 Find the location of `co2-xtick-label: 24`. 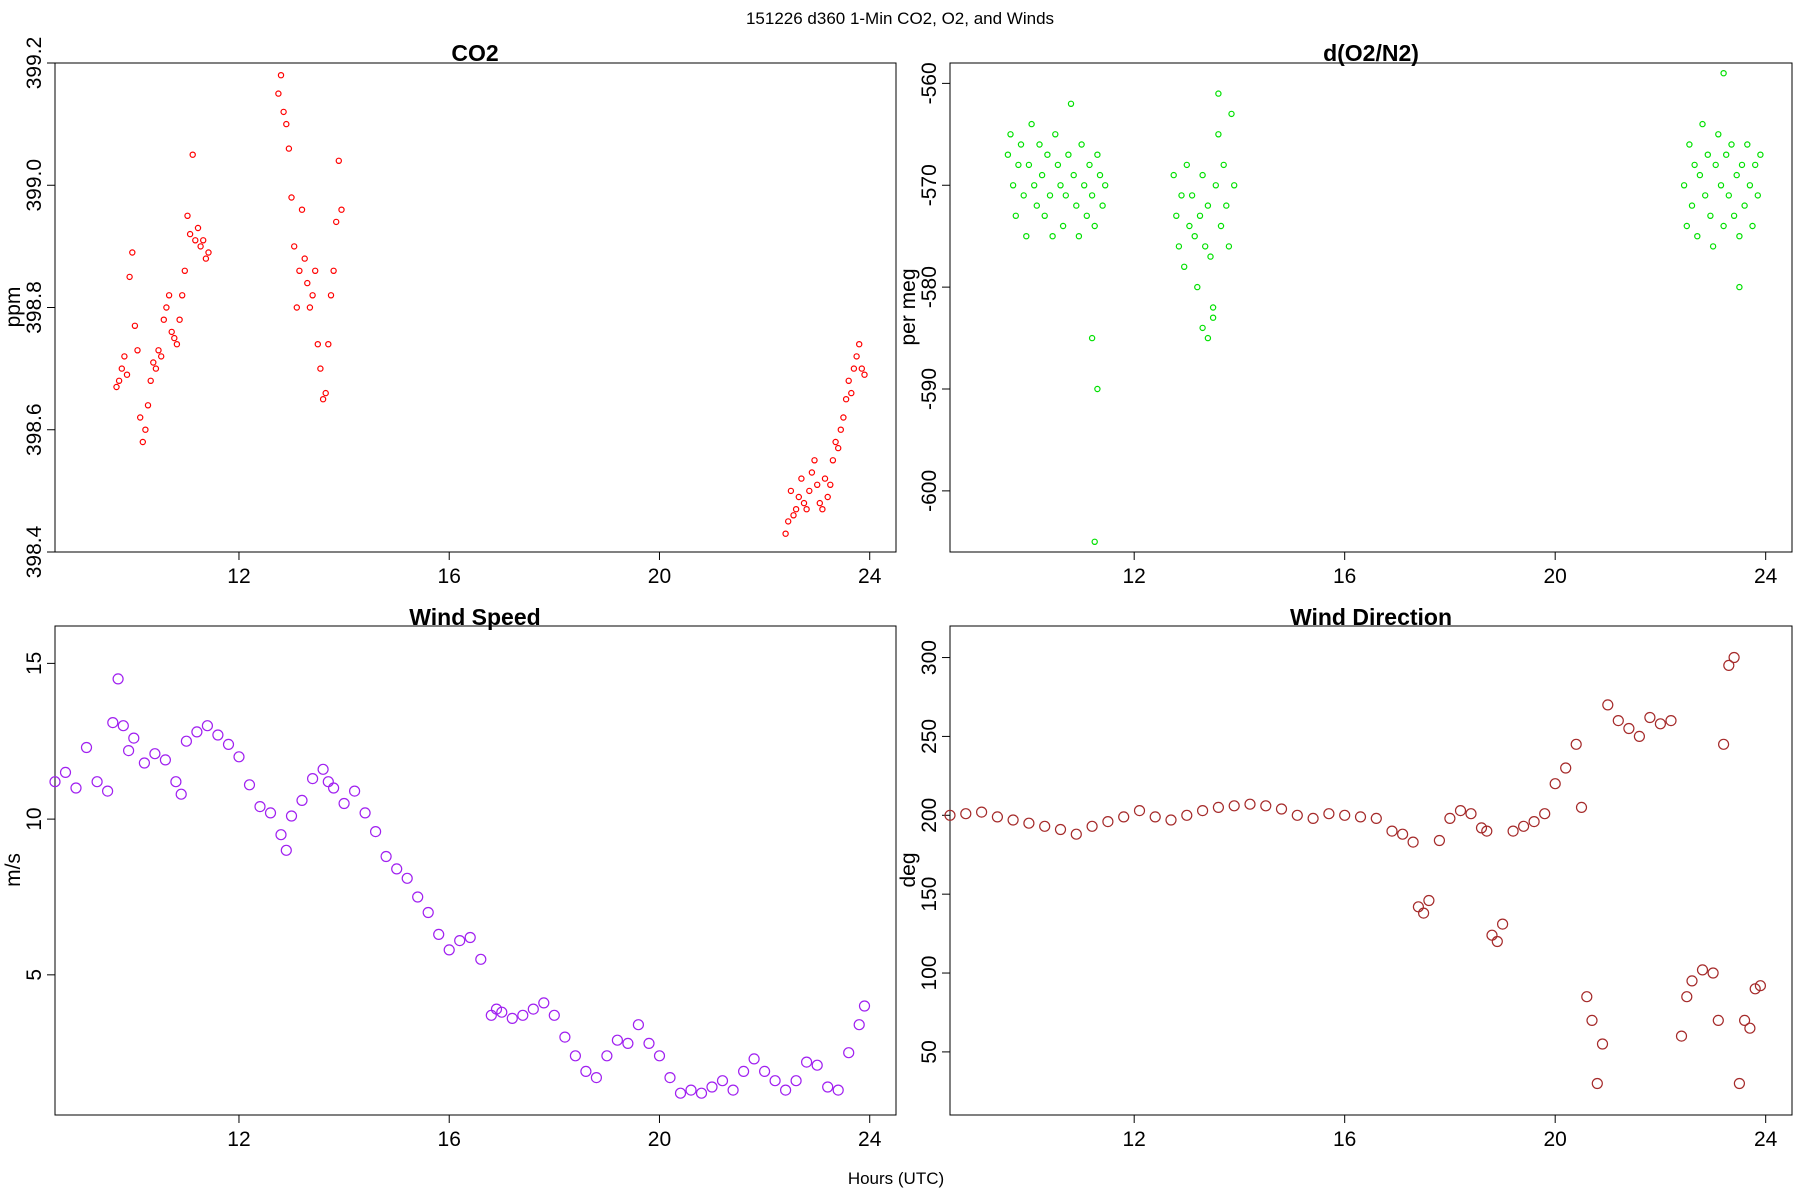

co2-xtick-label: 24 is located at coordinates (870, 576).